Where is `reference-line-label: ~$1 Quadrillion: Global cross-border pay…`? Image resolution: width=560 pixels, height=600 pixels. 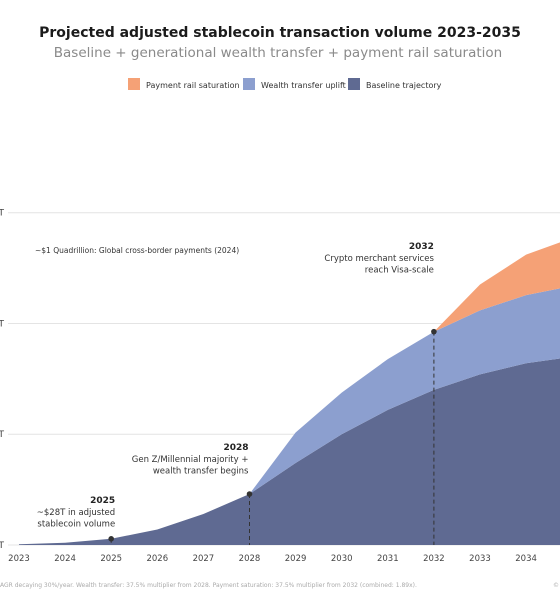 reference-line-label: ~$1 Quadrillion: Global cross-border pay… is located at coordinates (137, 250).